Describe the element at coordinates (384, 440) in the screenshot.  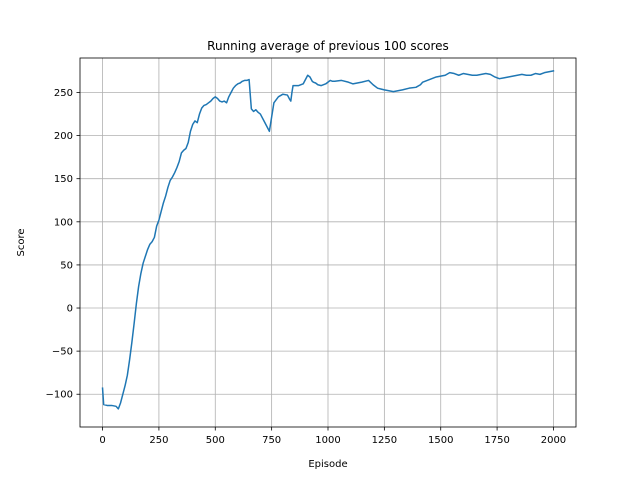
I see `x-tick-label: 1250` at that location.